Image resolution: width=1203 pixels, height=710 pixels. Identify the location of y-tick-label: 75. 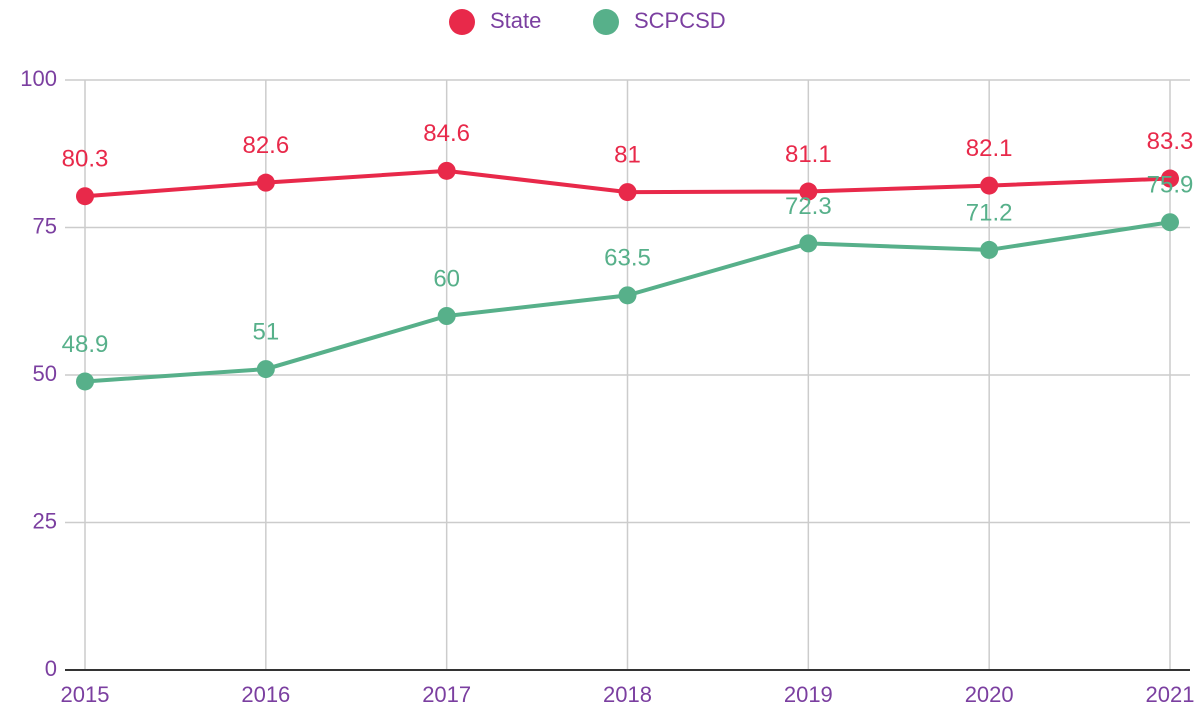
(45, 225).